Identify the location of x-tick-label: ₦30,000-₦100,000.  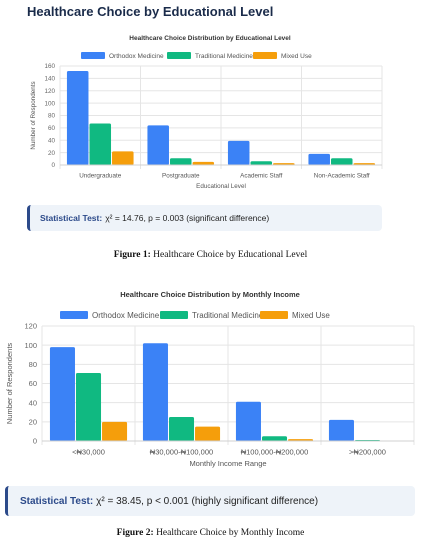
(181, 452).